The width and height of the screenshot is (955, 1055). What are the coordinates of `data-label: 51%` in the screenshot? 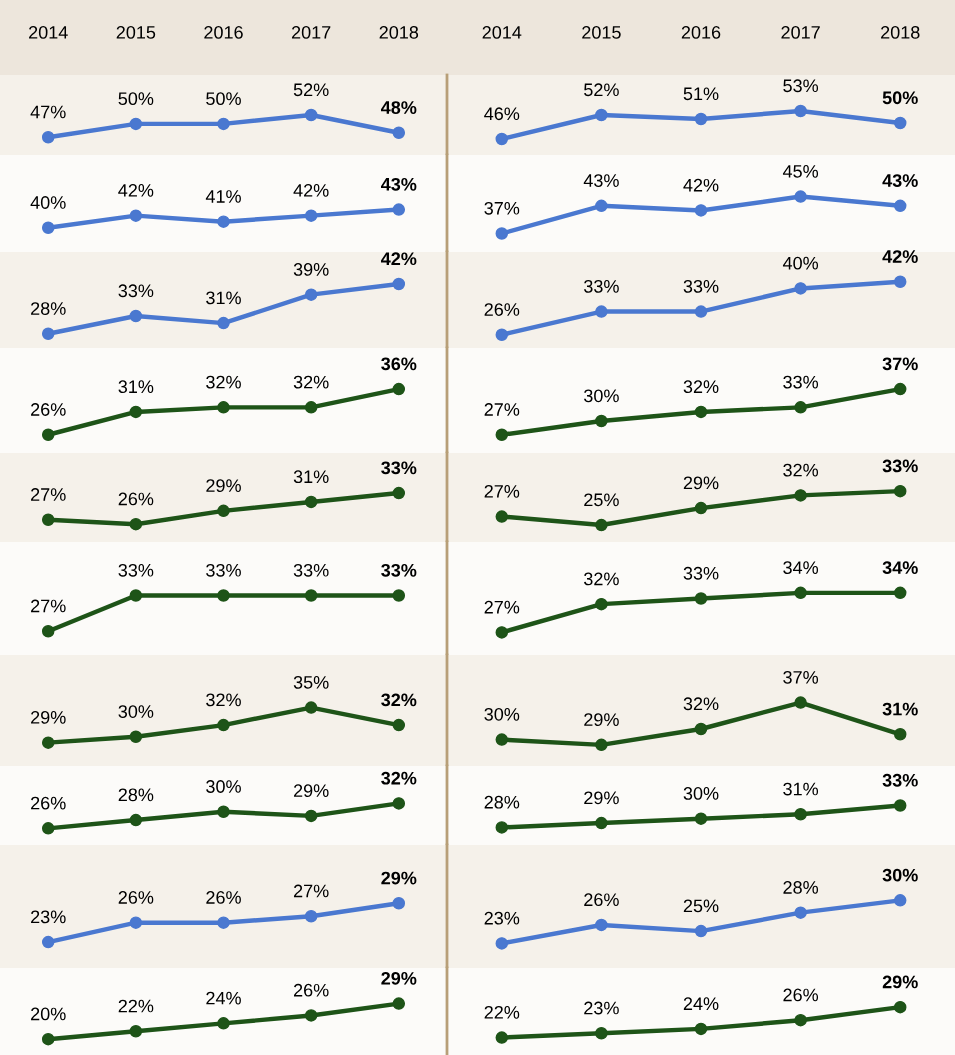 It's located at (701, 94).